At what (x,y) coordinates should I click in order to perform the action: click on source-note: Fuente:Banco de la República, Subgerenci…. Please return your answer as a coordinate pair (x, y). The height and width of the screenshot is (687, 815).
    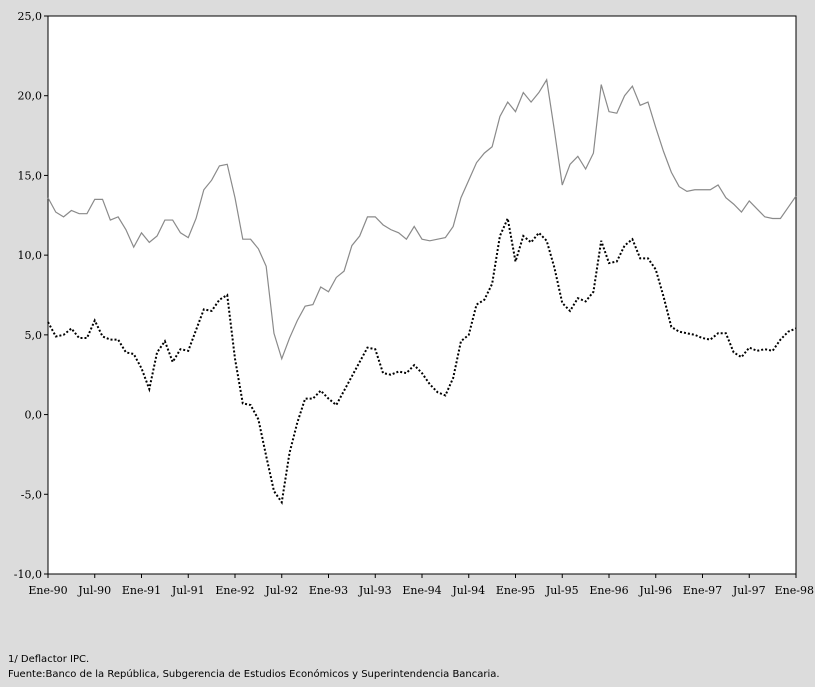
    Looking at the image, I should click on (254, 674).